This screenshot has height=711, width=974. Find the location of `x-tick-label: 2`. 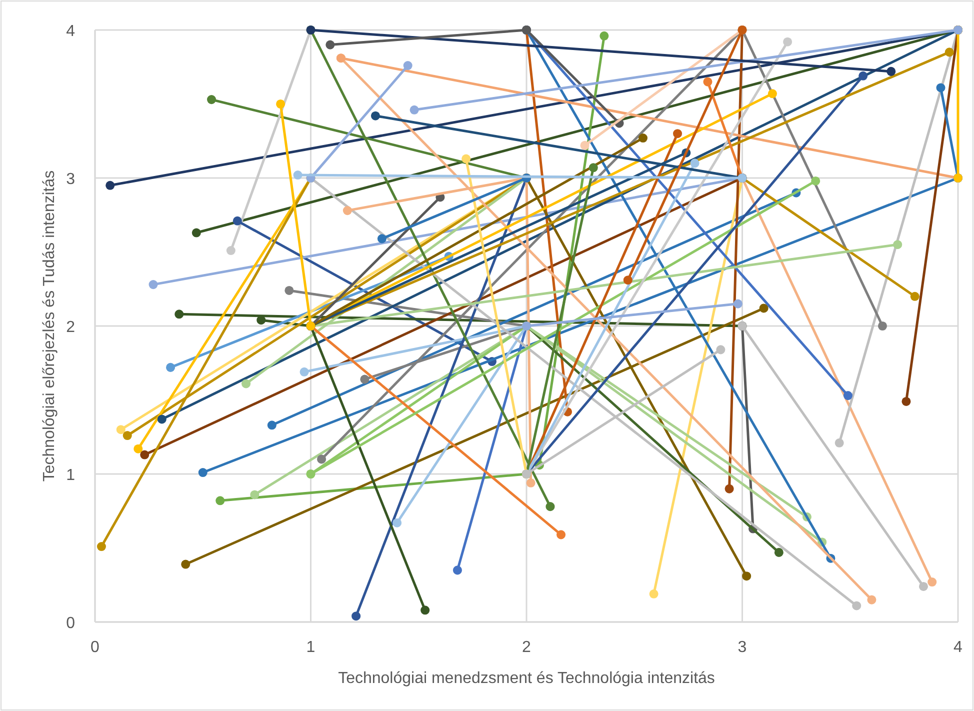

x-tick-label: 2 is located at coordinates (527, 647).